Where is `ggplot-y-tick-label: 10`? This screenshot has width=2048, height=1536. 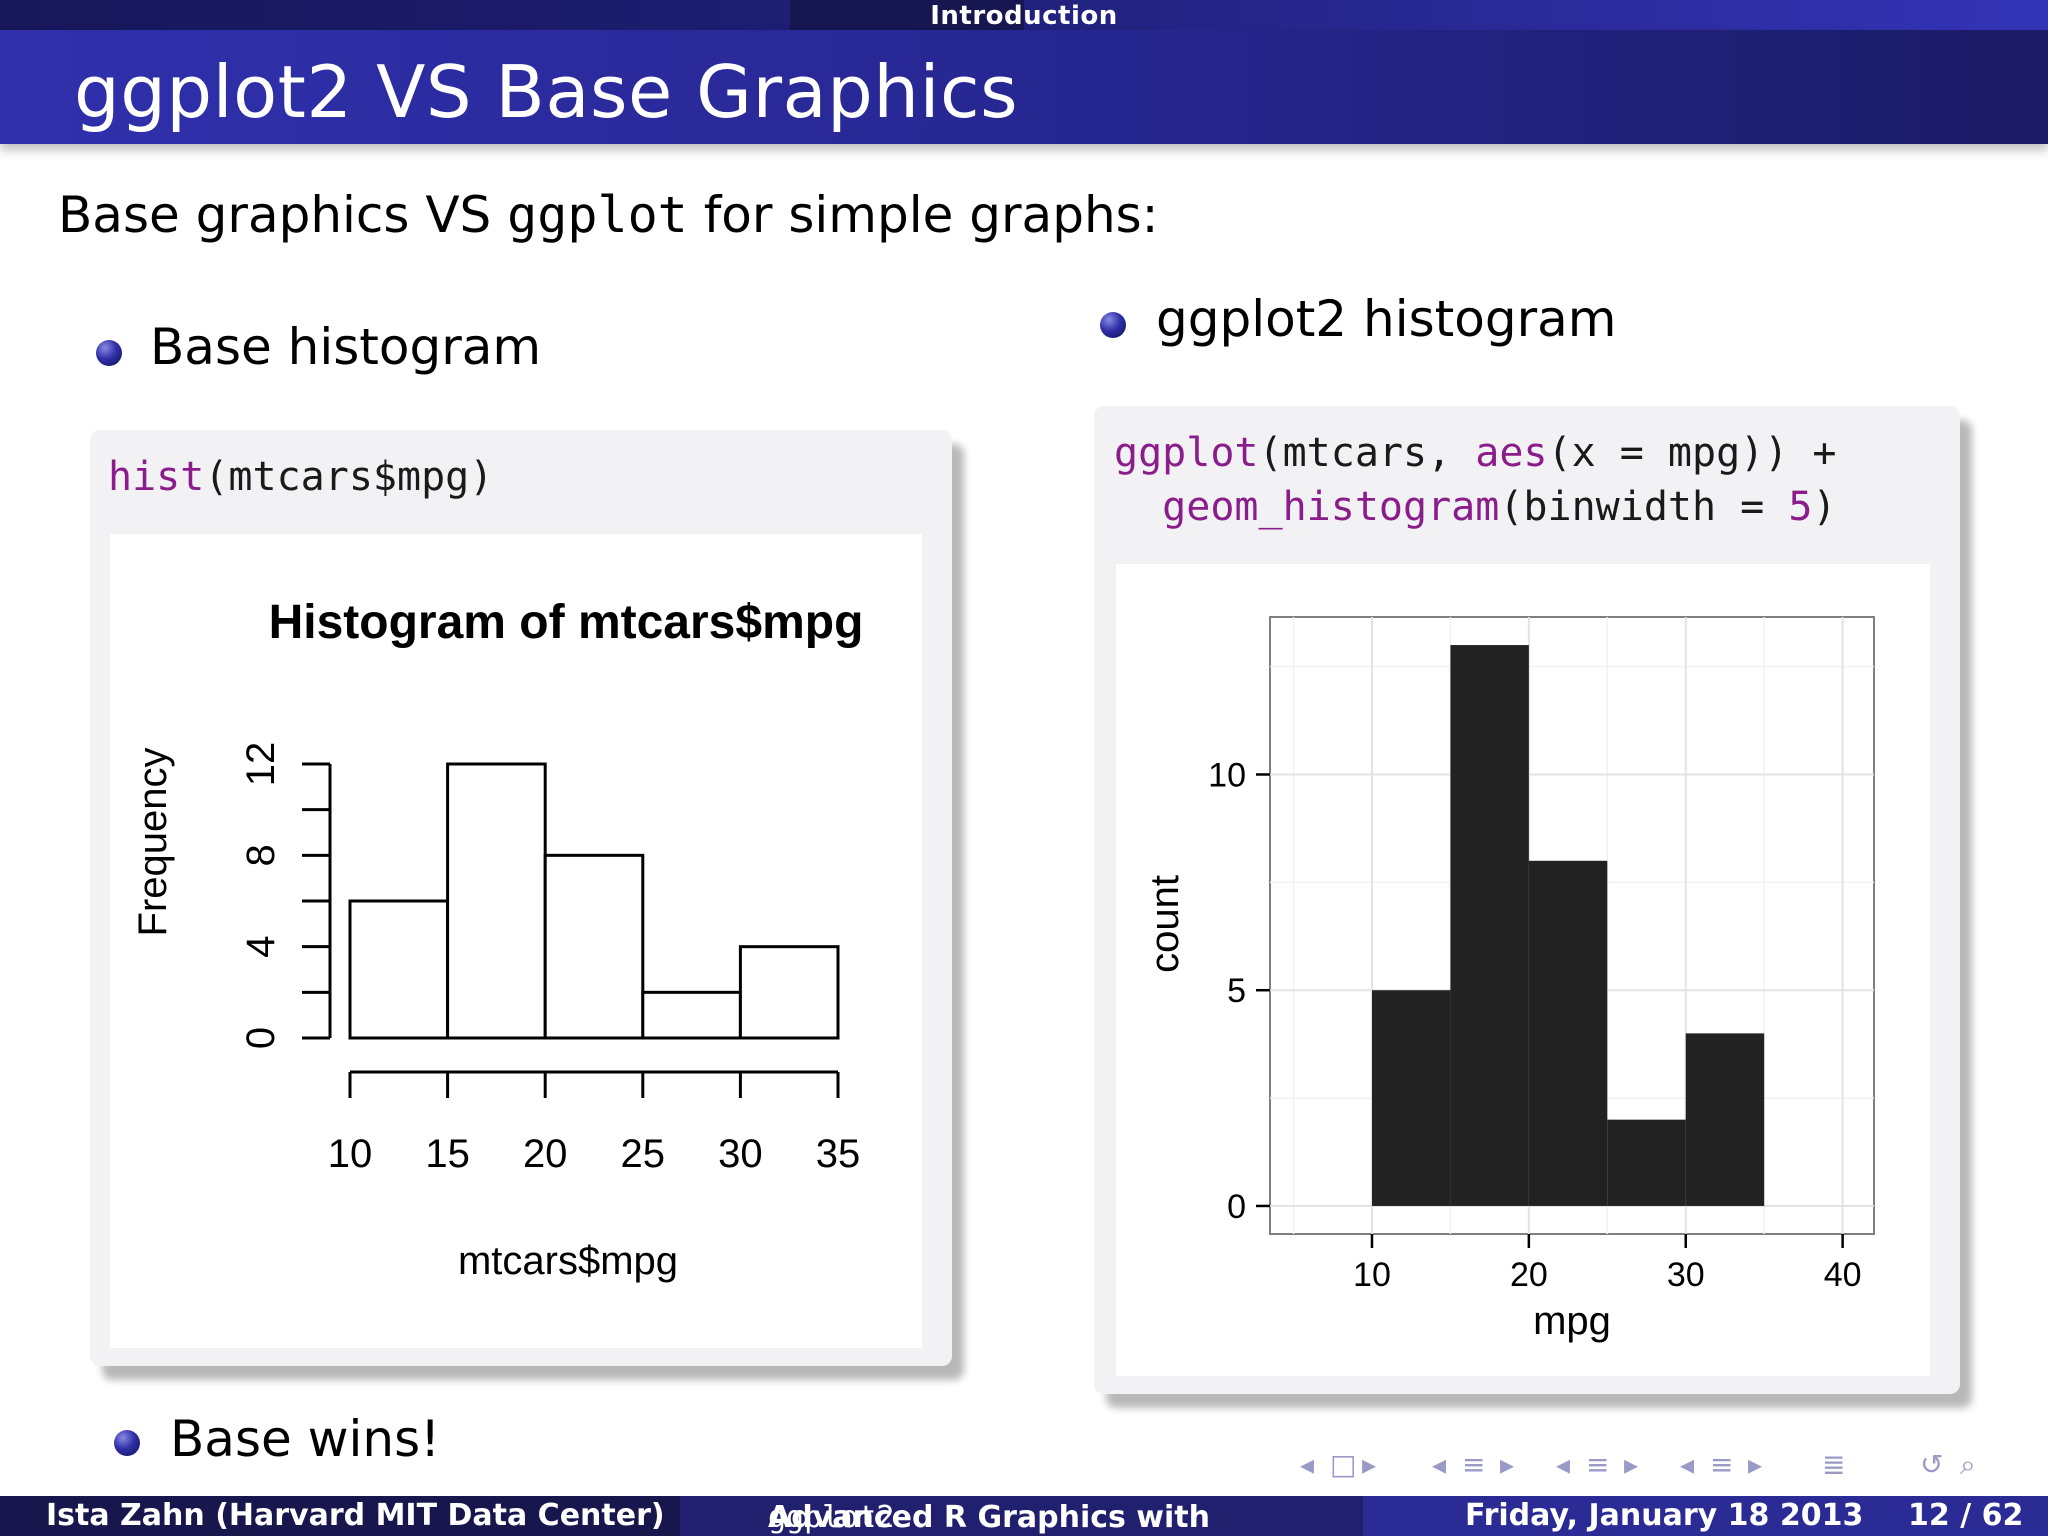
ggplot-y-tick-label: 10 is located at coordinates (1227, 775).